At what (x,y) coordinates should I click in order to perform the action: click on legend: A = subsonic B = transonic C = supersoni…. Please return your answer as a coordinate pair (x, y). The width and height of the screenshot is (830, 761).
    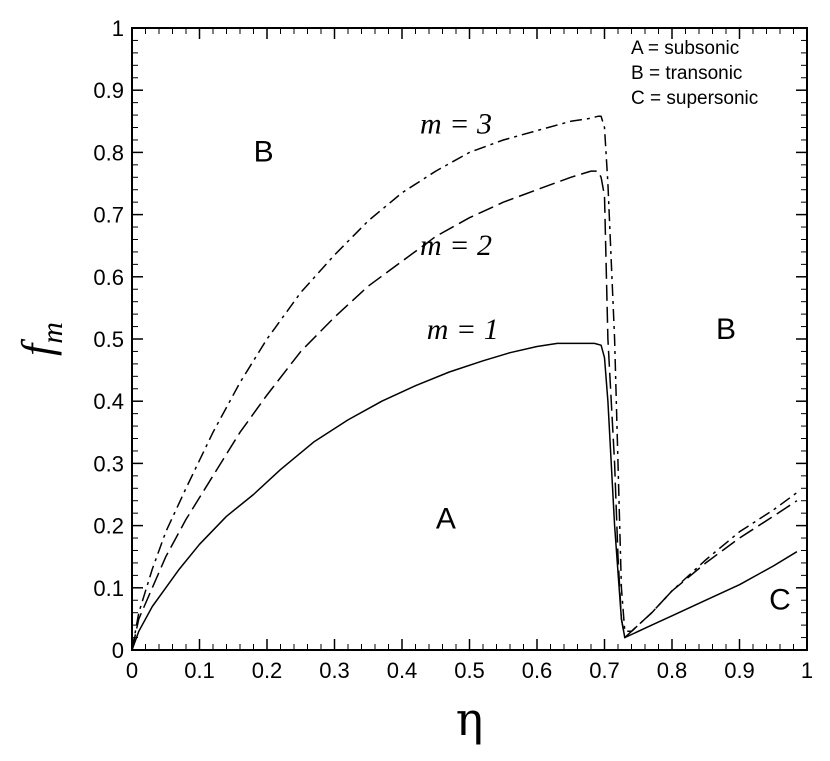
    Looking at the image, I should click on (694, 73).